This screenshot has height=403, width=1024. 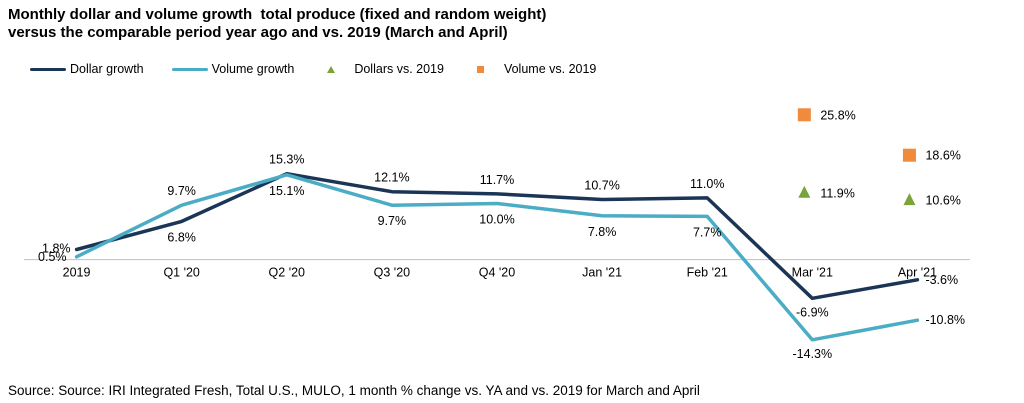 I want to click on data-label-dollar-4: 11.7%, so click(x=497, y=180).